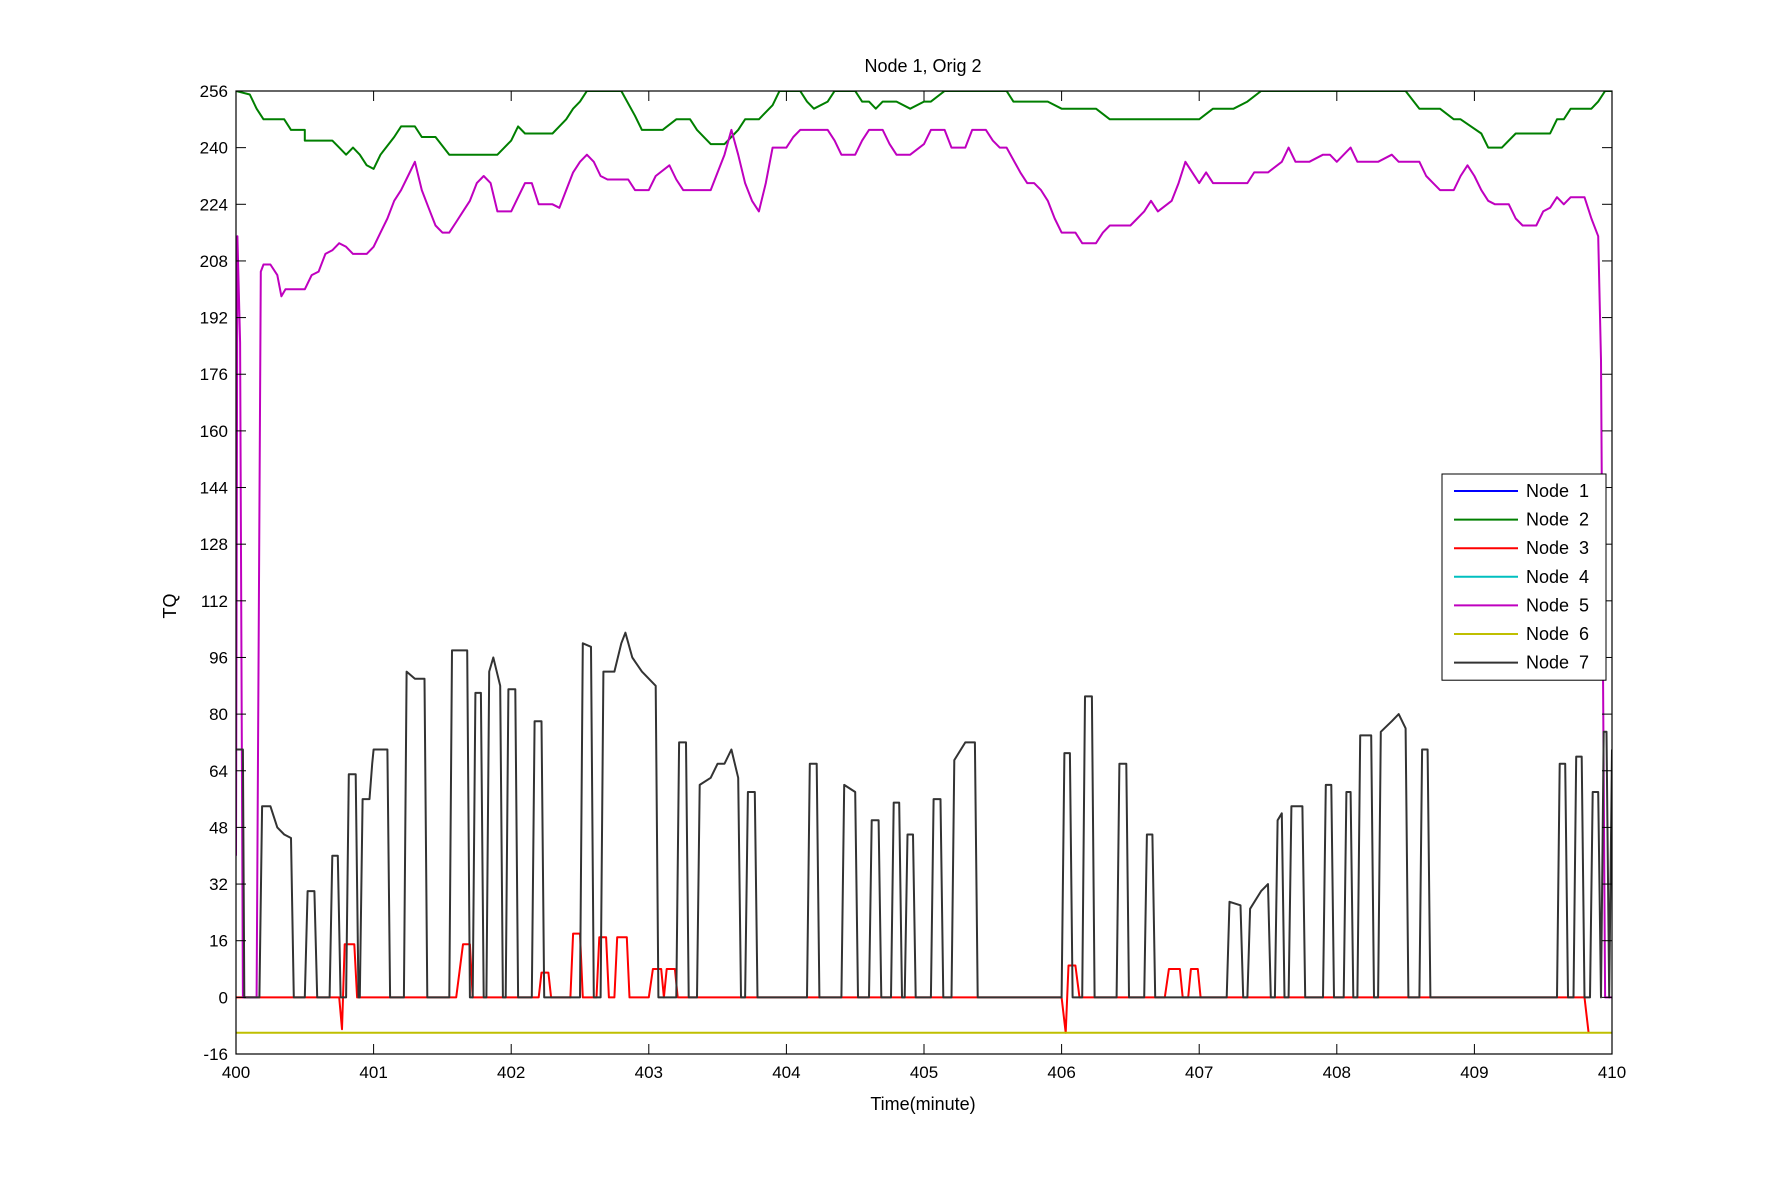 The height and width of the screenshot is (1183, 1775). Describe the element at coordinates (1474, 1072) in the screenshot. I see `x-tick-label: 409` at that location.